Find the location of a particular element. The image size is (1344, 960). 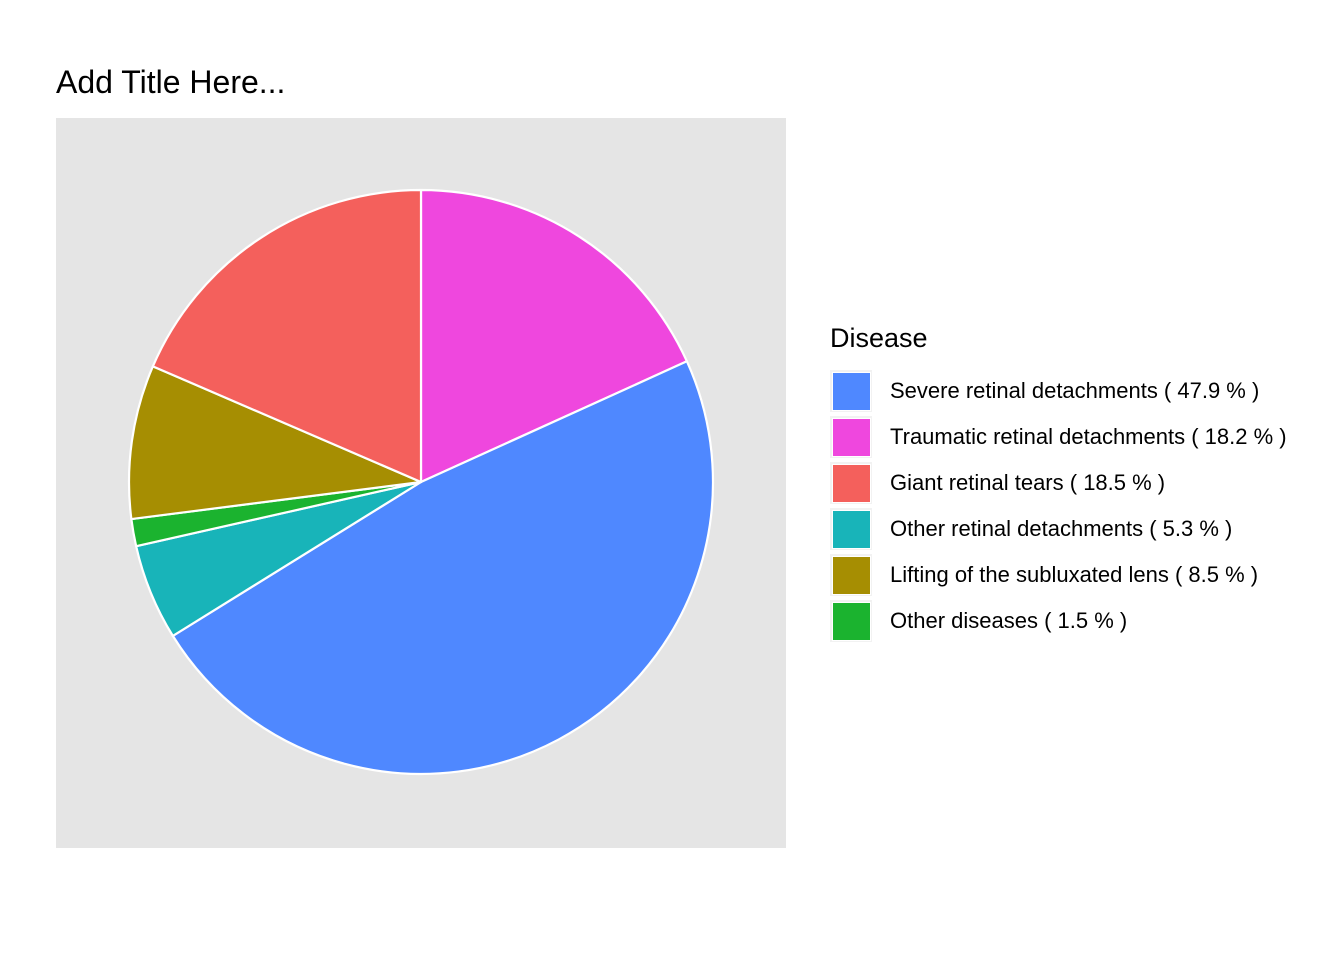

pie-slice-lifting-of-the-subluxated-lens is located at coordinates (275, 443).